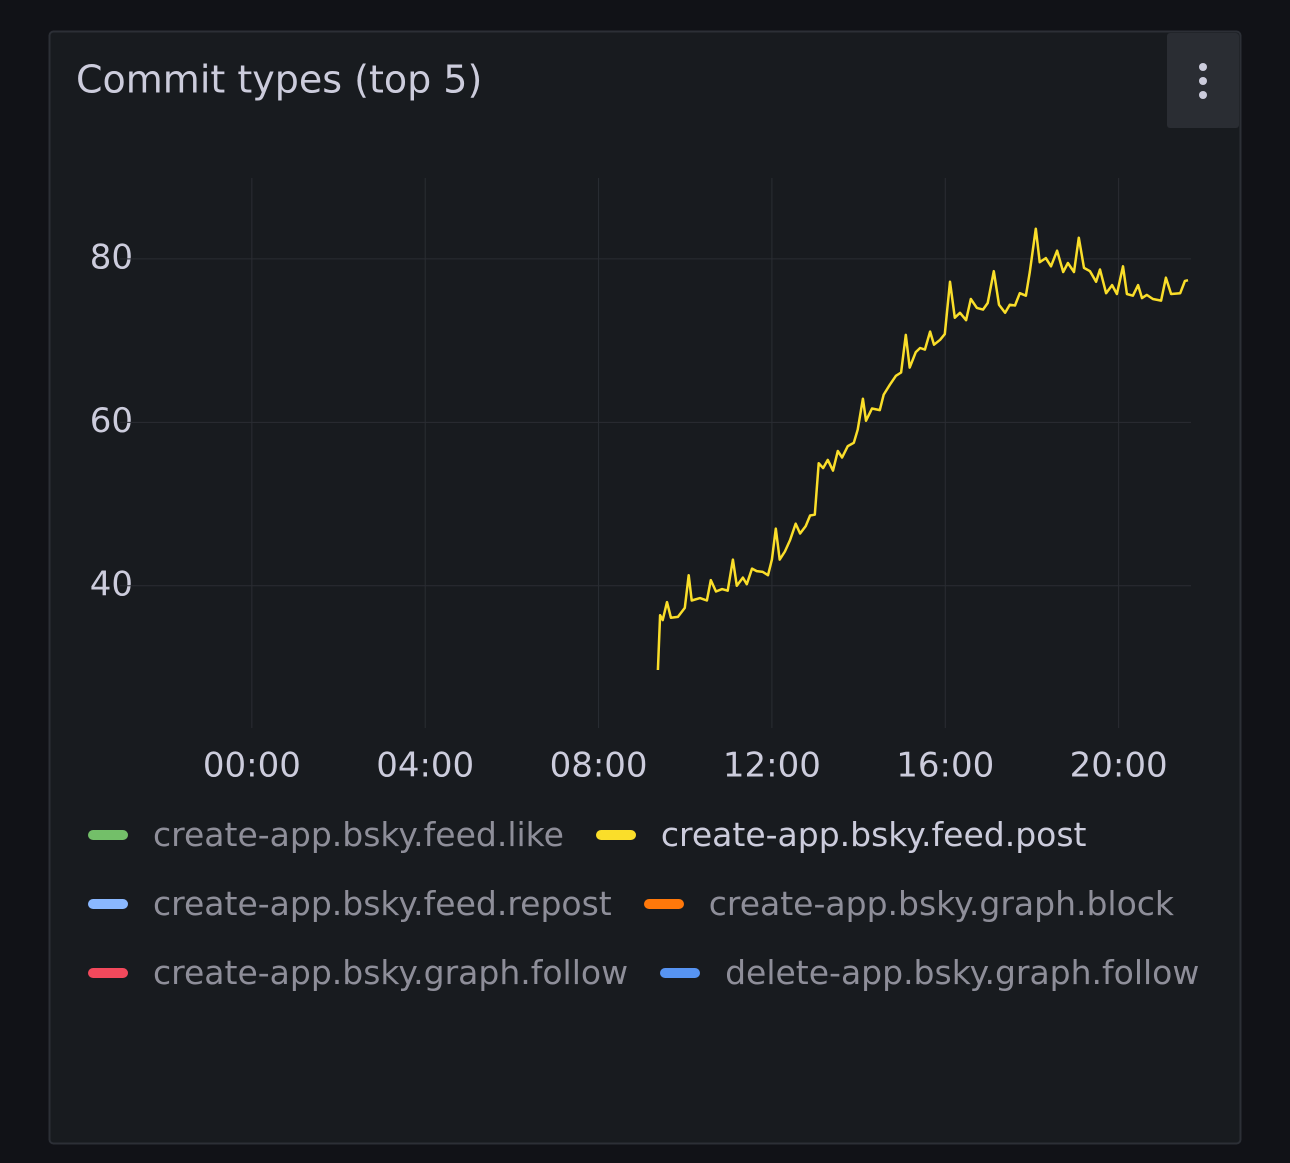 This screenshot has height=1163, width=1290. I want to click on y-tick-label: 80, so click(111, 257).